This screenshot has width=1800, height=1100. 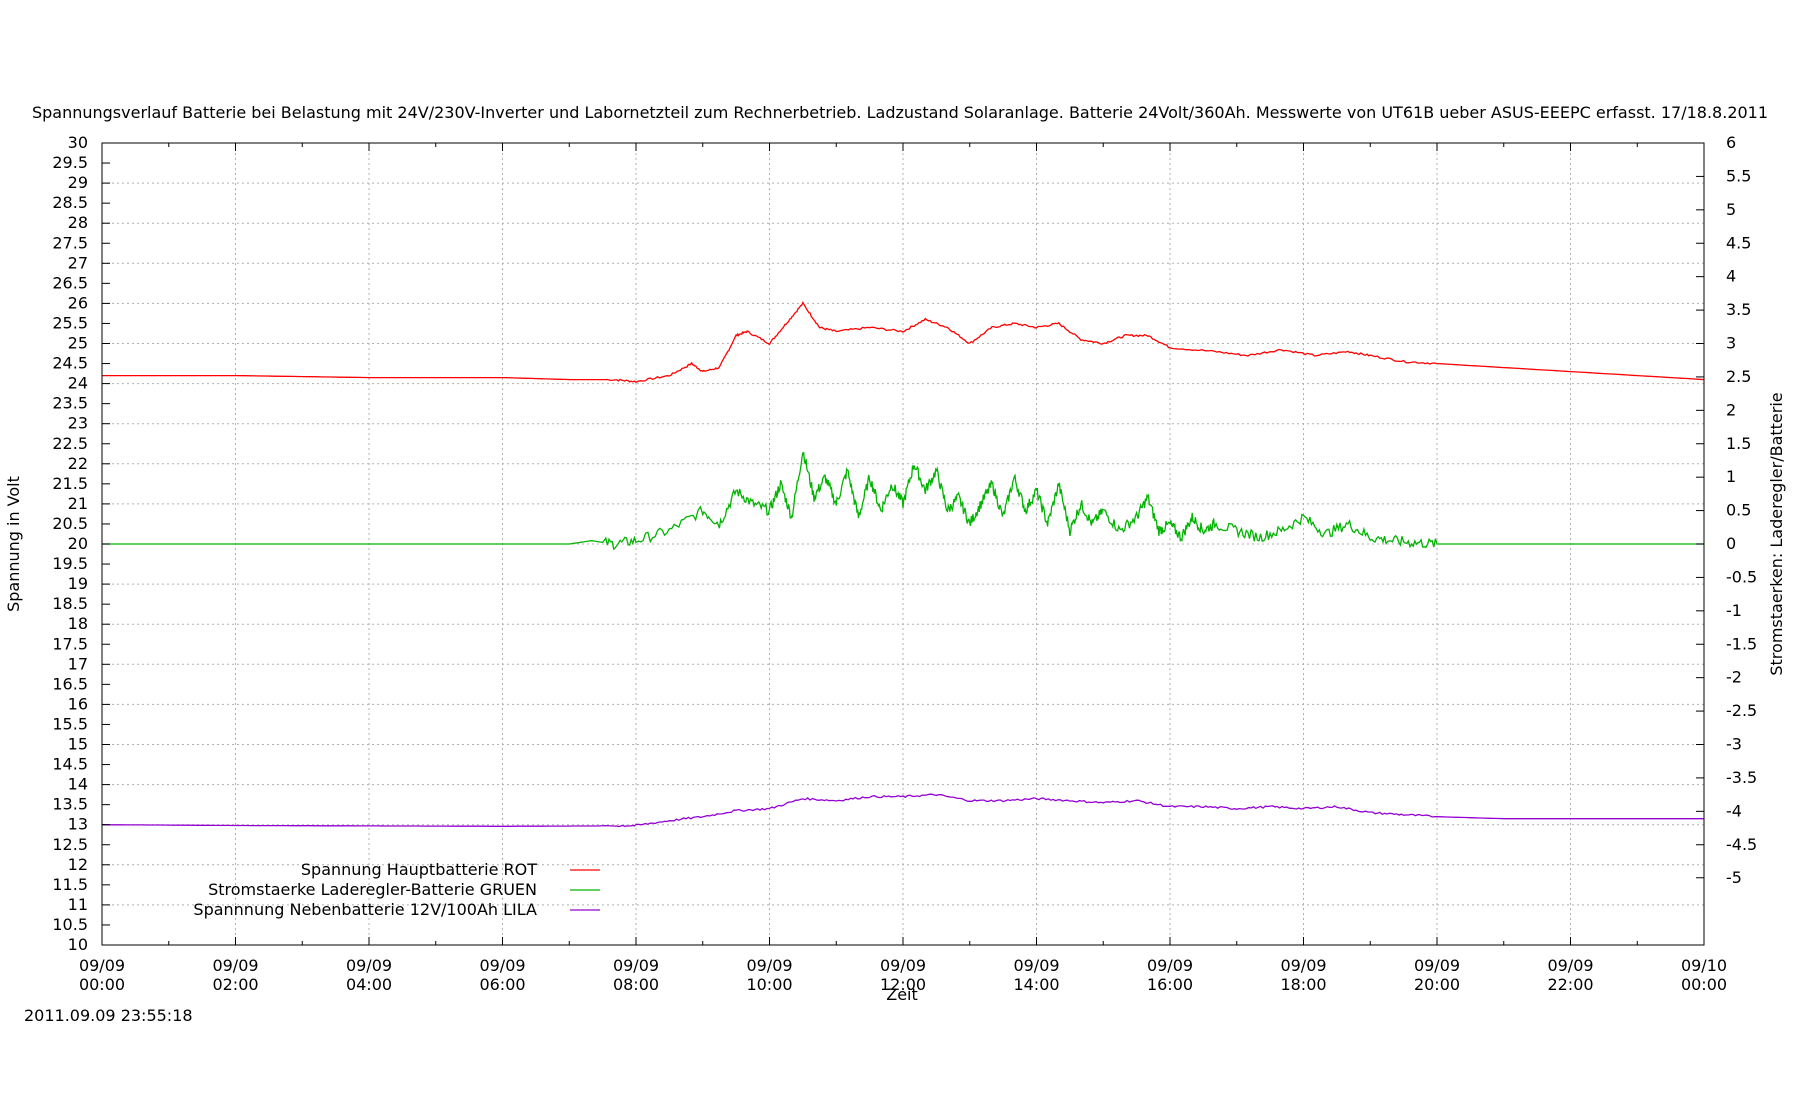 I want to click on y-tick-label: 23.5, so click(x=70, y=403).